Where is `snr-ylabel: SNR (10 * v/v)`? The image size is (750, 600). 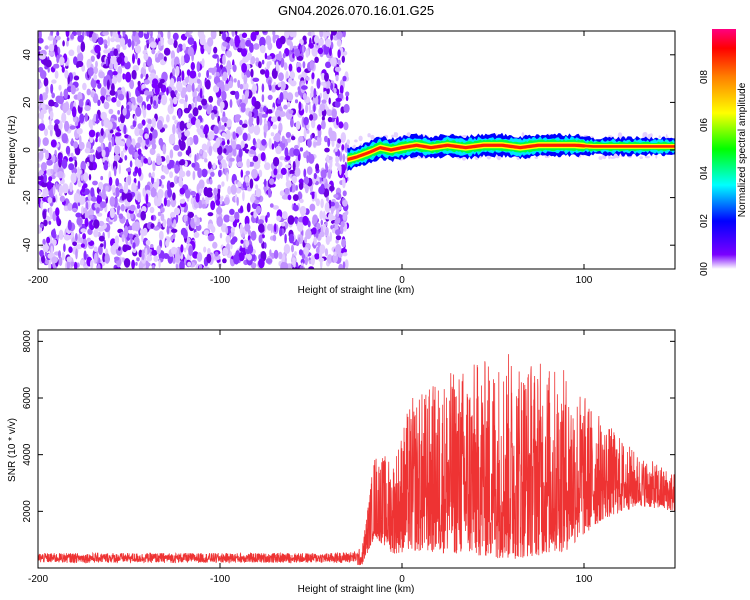
snr-ylabel: SNR (10 * v/v) is located at coordinates (12, 450).